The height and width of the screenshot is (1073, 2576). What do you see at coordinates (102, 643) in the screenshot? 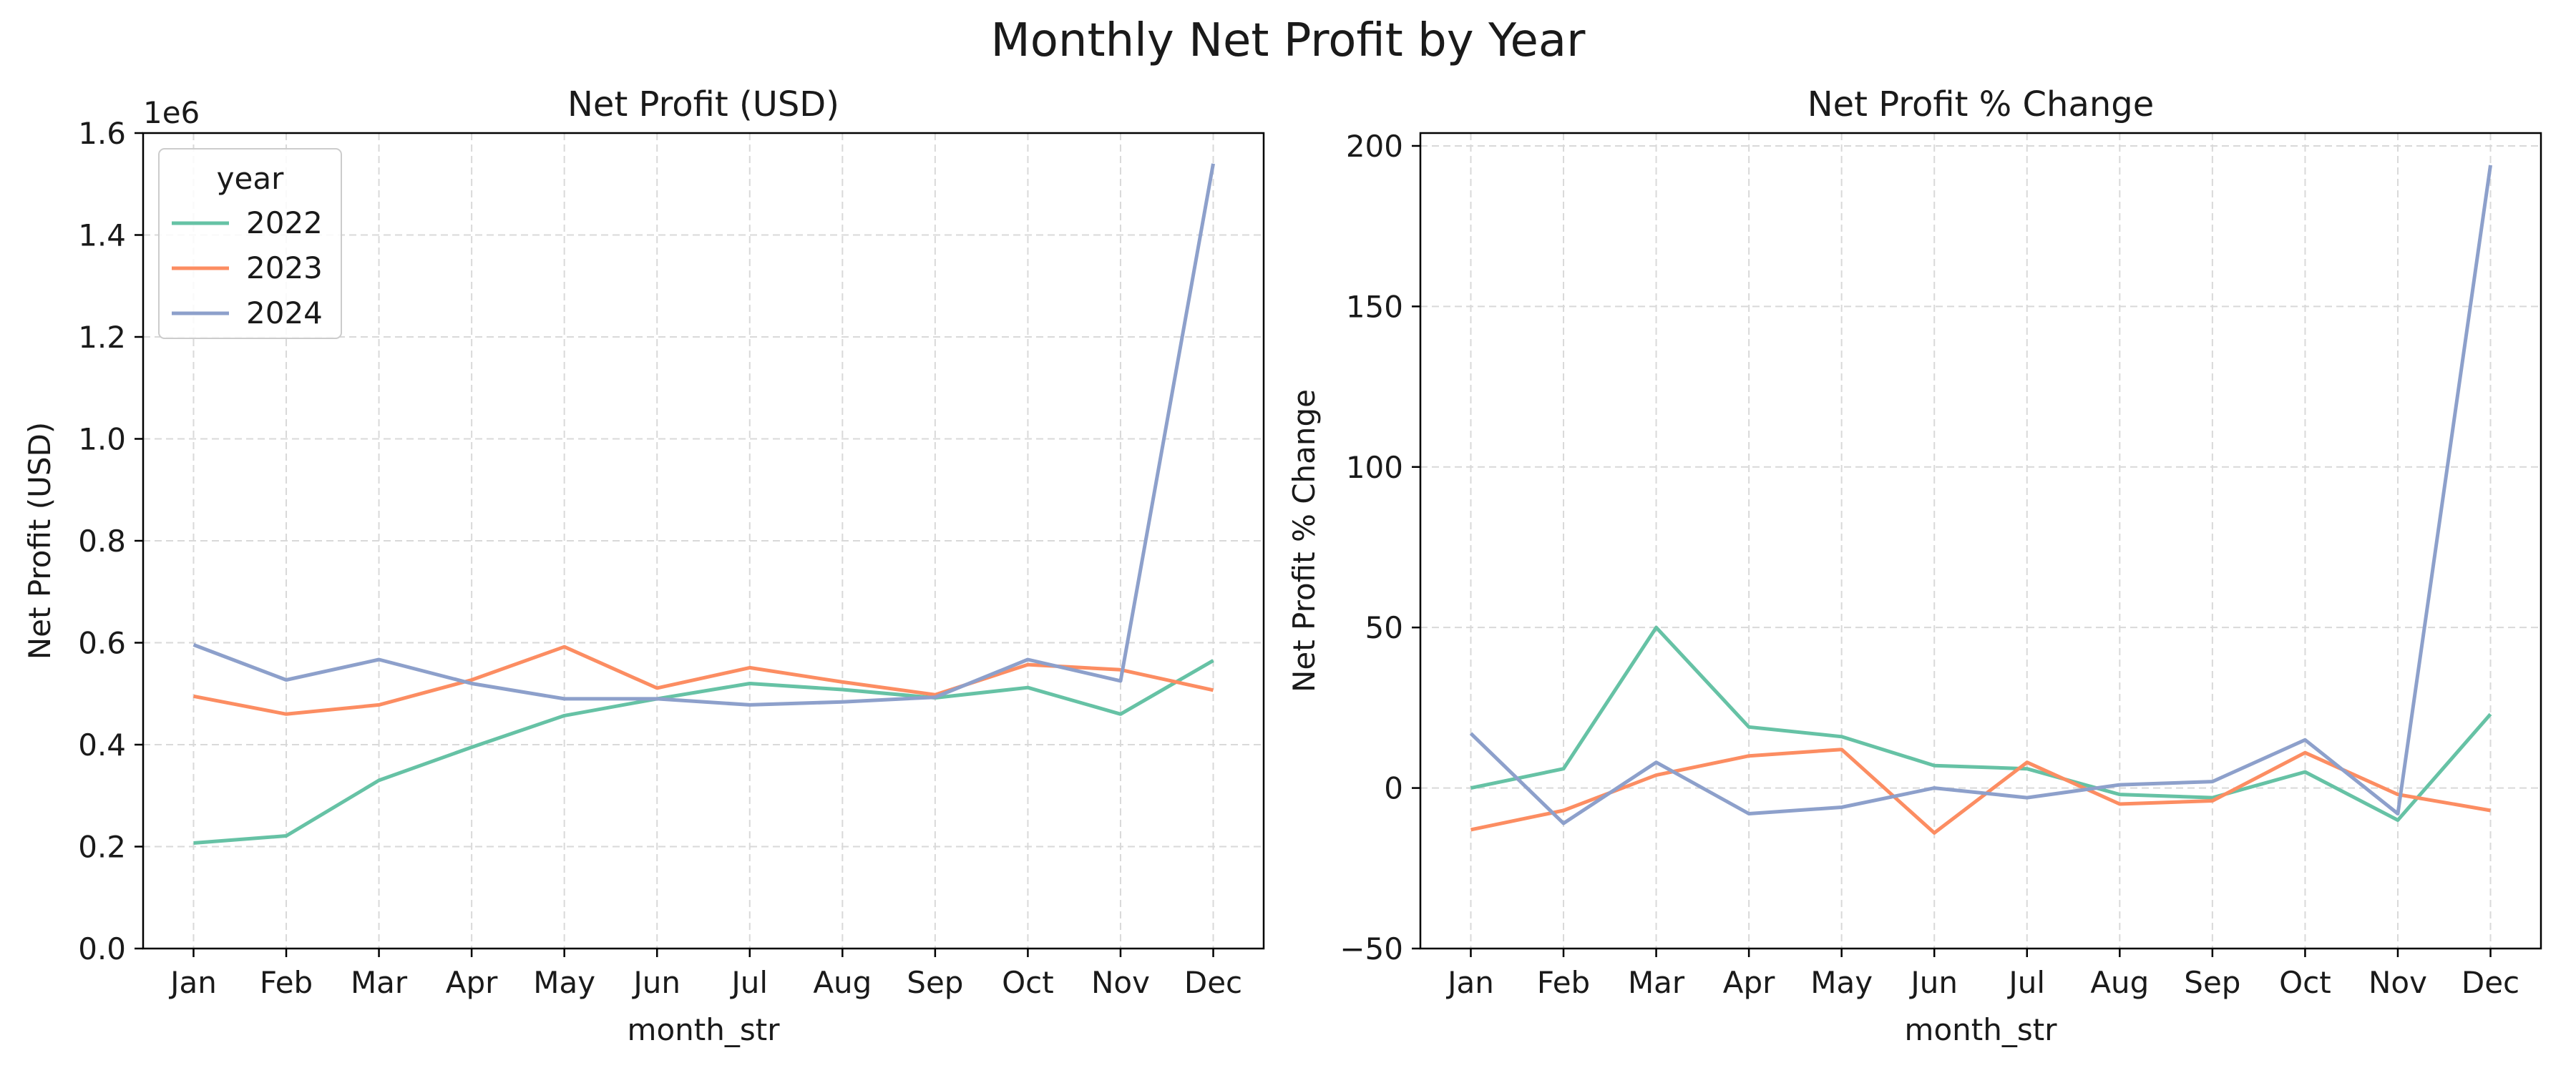
I see `y-tick-label: 0.6` at bounding box center [102, 643].